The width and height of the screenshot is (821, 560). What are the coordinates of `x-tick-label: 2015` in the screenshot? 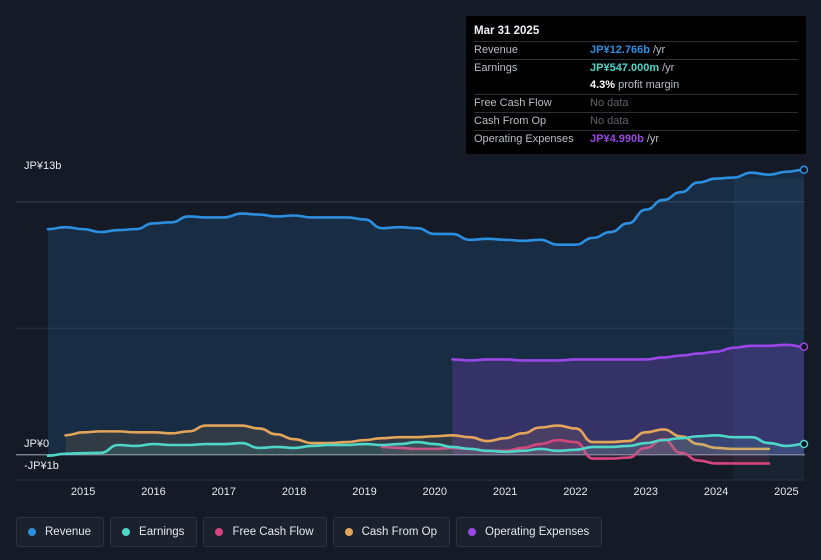 It's located at (83, 492).